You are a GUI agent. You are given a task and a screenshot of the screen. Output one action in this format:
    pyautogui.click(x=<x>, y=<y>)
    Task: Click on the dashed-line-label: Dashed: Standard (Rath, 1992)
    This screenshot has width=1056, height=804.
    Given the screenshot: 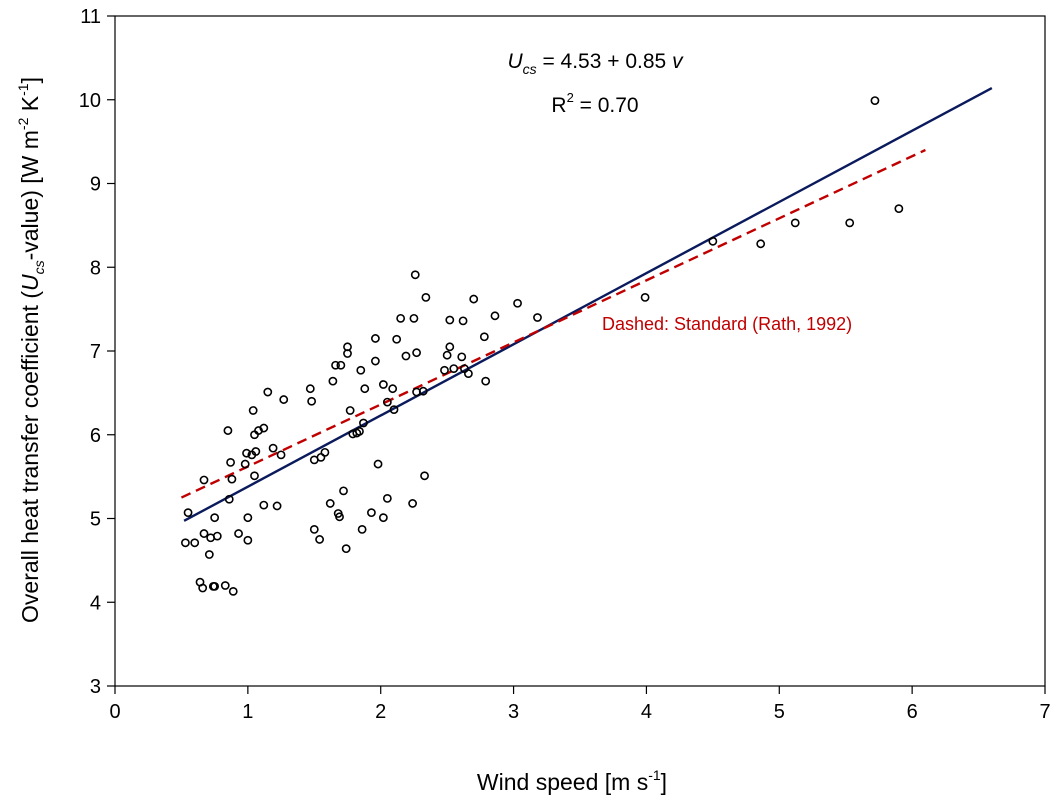 What is the action you would take?
    pyautogui.click(x=727, y=324)
    